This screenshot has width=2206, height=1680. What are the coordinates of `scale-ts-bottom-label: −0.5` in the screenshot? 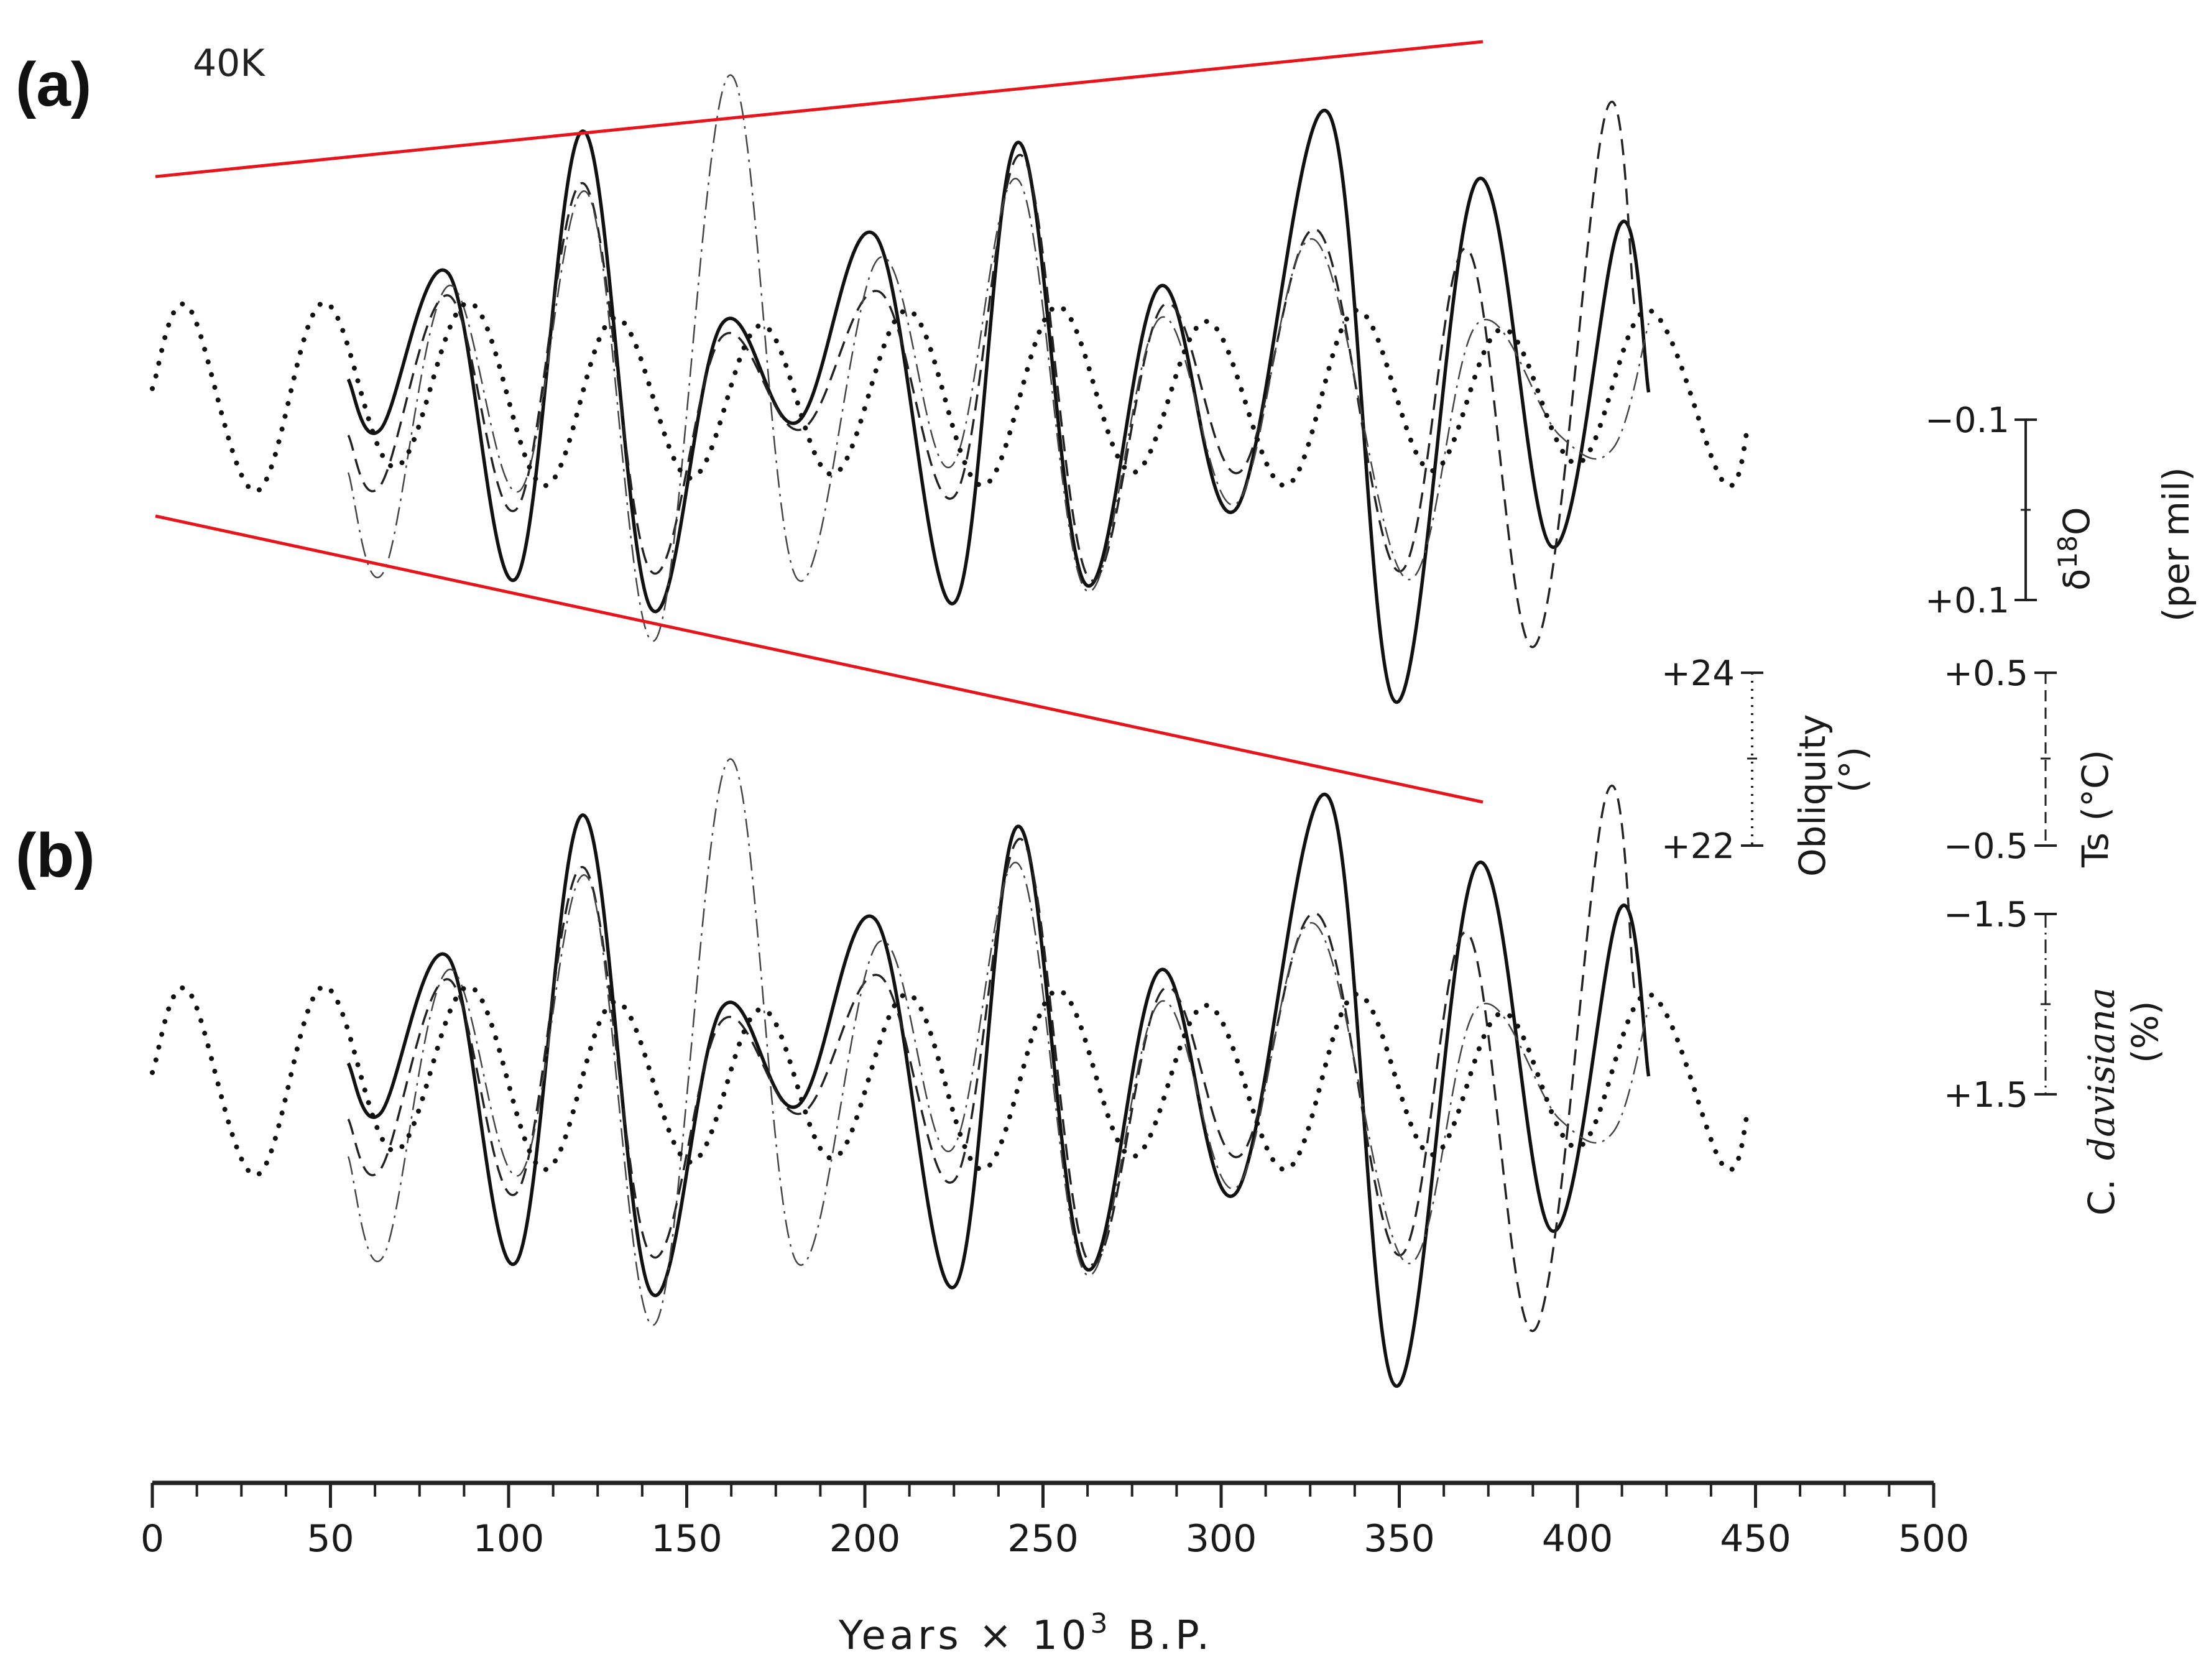 It's located at (1986, 846).